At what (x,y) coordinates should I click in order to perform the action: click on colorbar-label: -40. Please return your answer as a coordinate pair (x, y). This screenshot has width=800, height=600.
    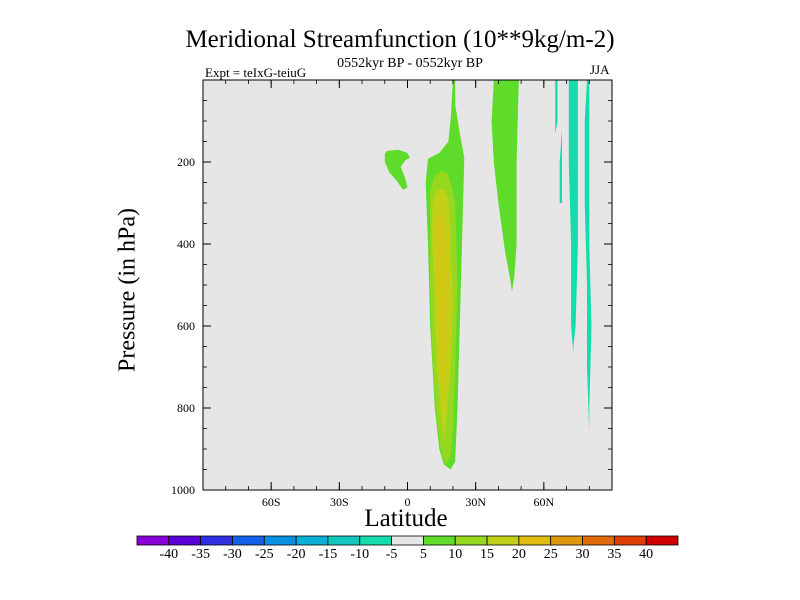
    Looking at the image, I should click on (168, 554).